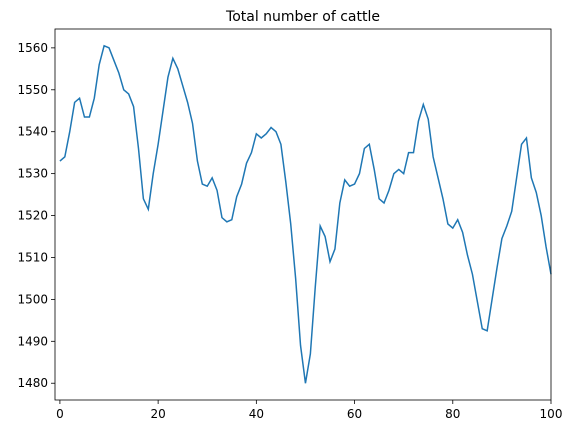 The height and width of the screenshot is (437, 574). Describe the element at coordinates (60, 414) in the screenshot. I see `x-tick-label: 0` at that location.